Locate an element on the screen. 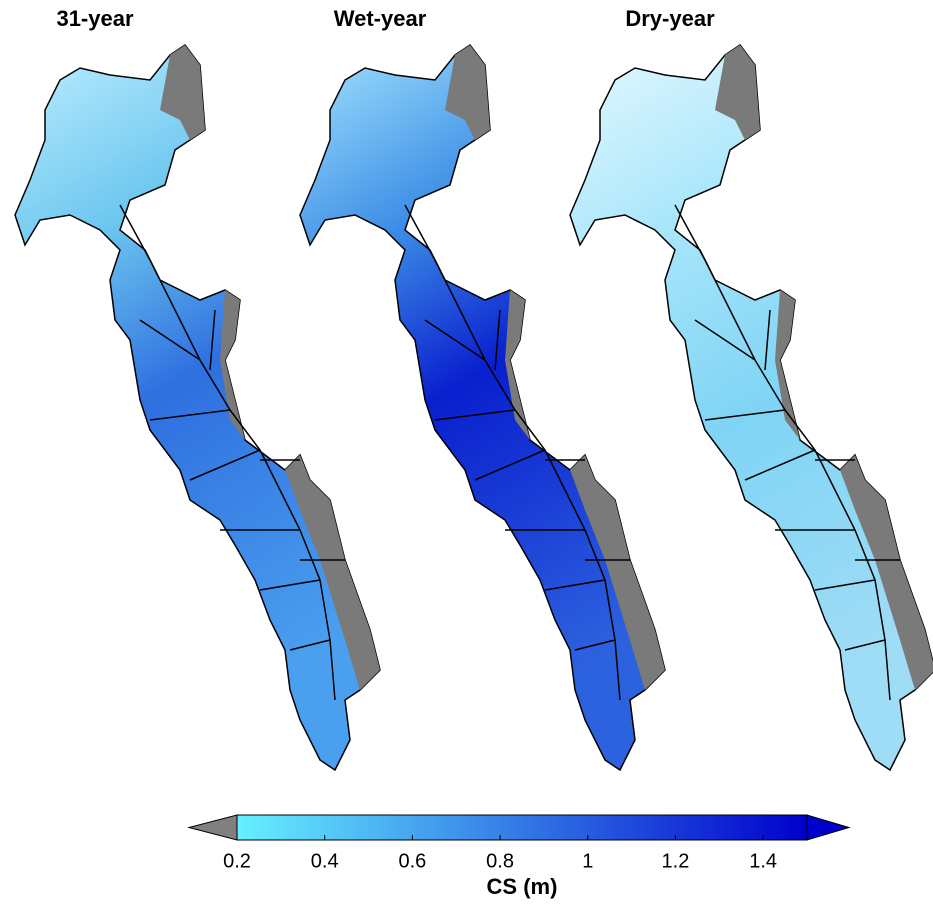 This screenshot has width=933, height=906. panel-title: 31-year is located at coordinates (95, 18).